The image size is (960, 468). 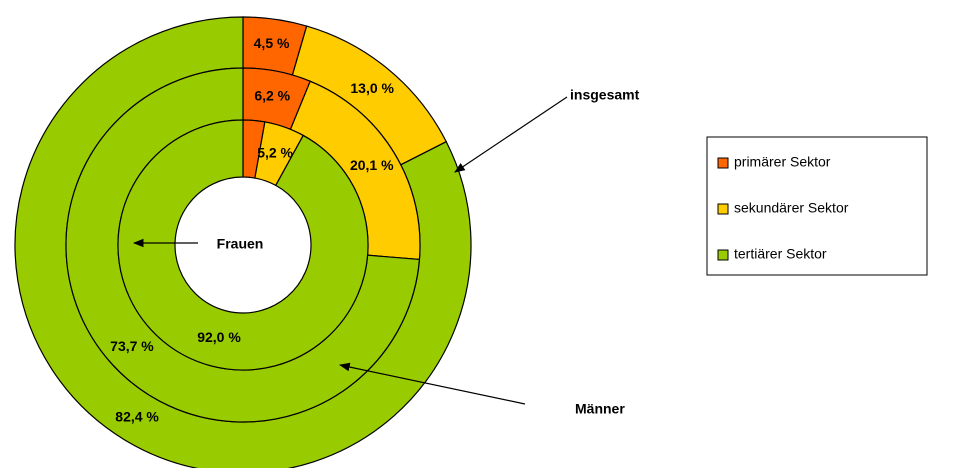 I want to click on data-label: 73,7 %, so click(x=132, y=346).